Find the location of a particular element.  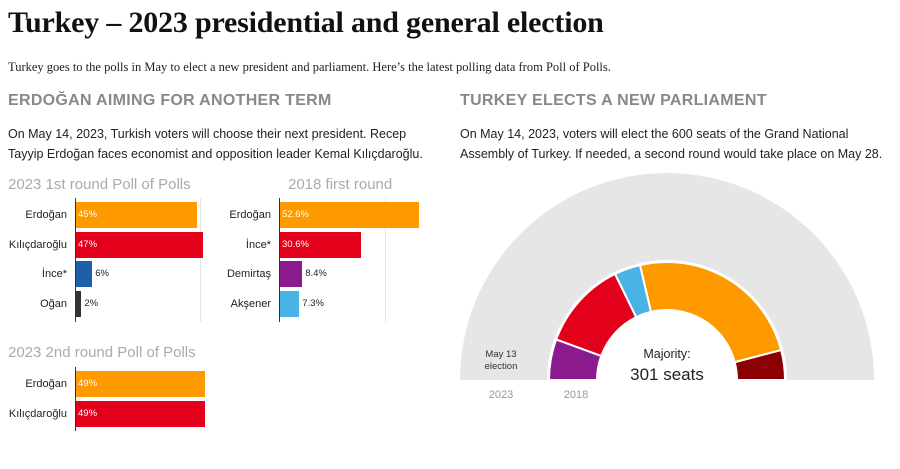

bar-category-label: Oğan is located at coordinates (53, 303).